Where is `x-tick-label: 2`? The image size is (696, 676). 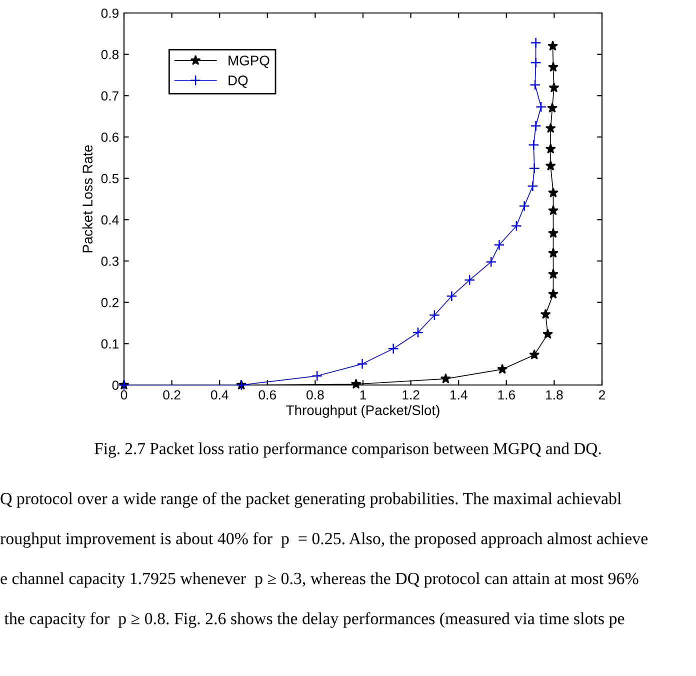 x-tick-label: 2 is located at coordinates (602, 395).